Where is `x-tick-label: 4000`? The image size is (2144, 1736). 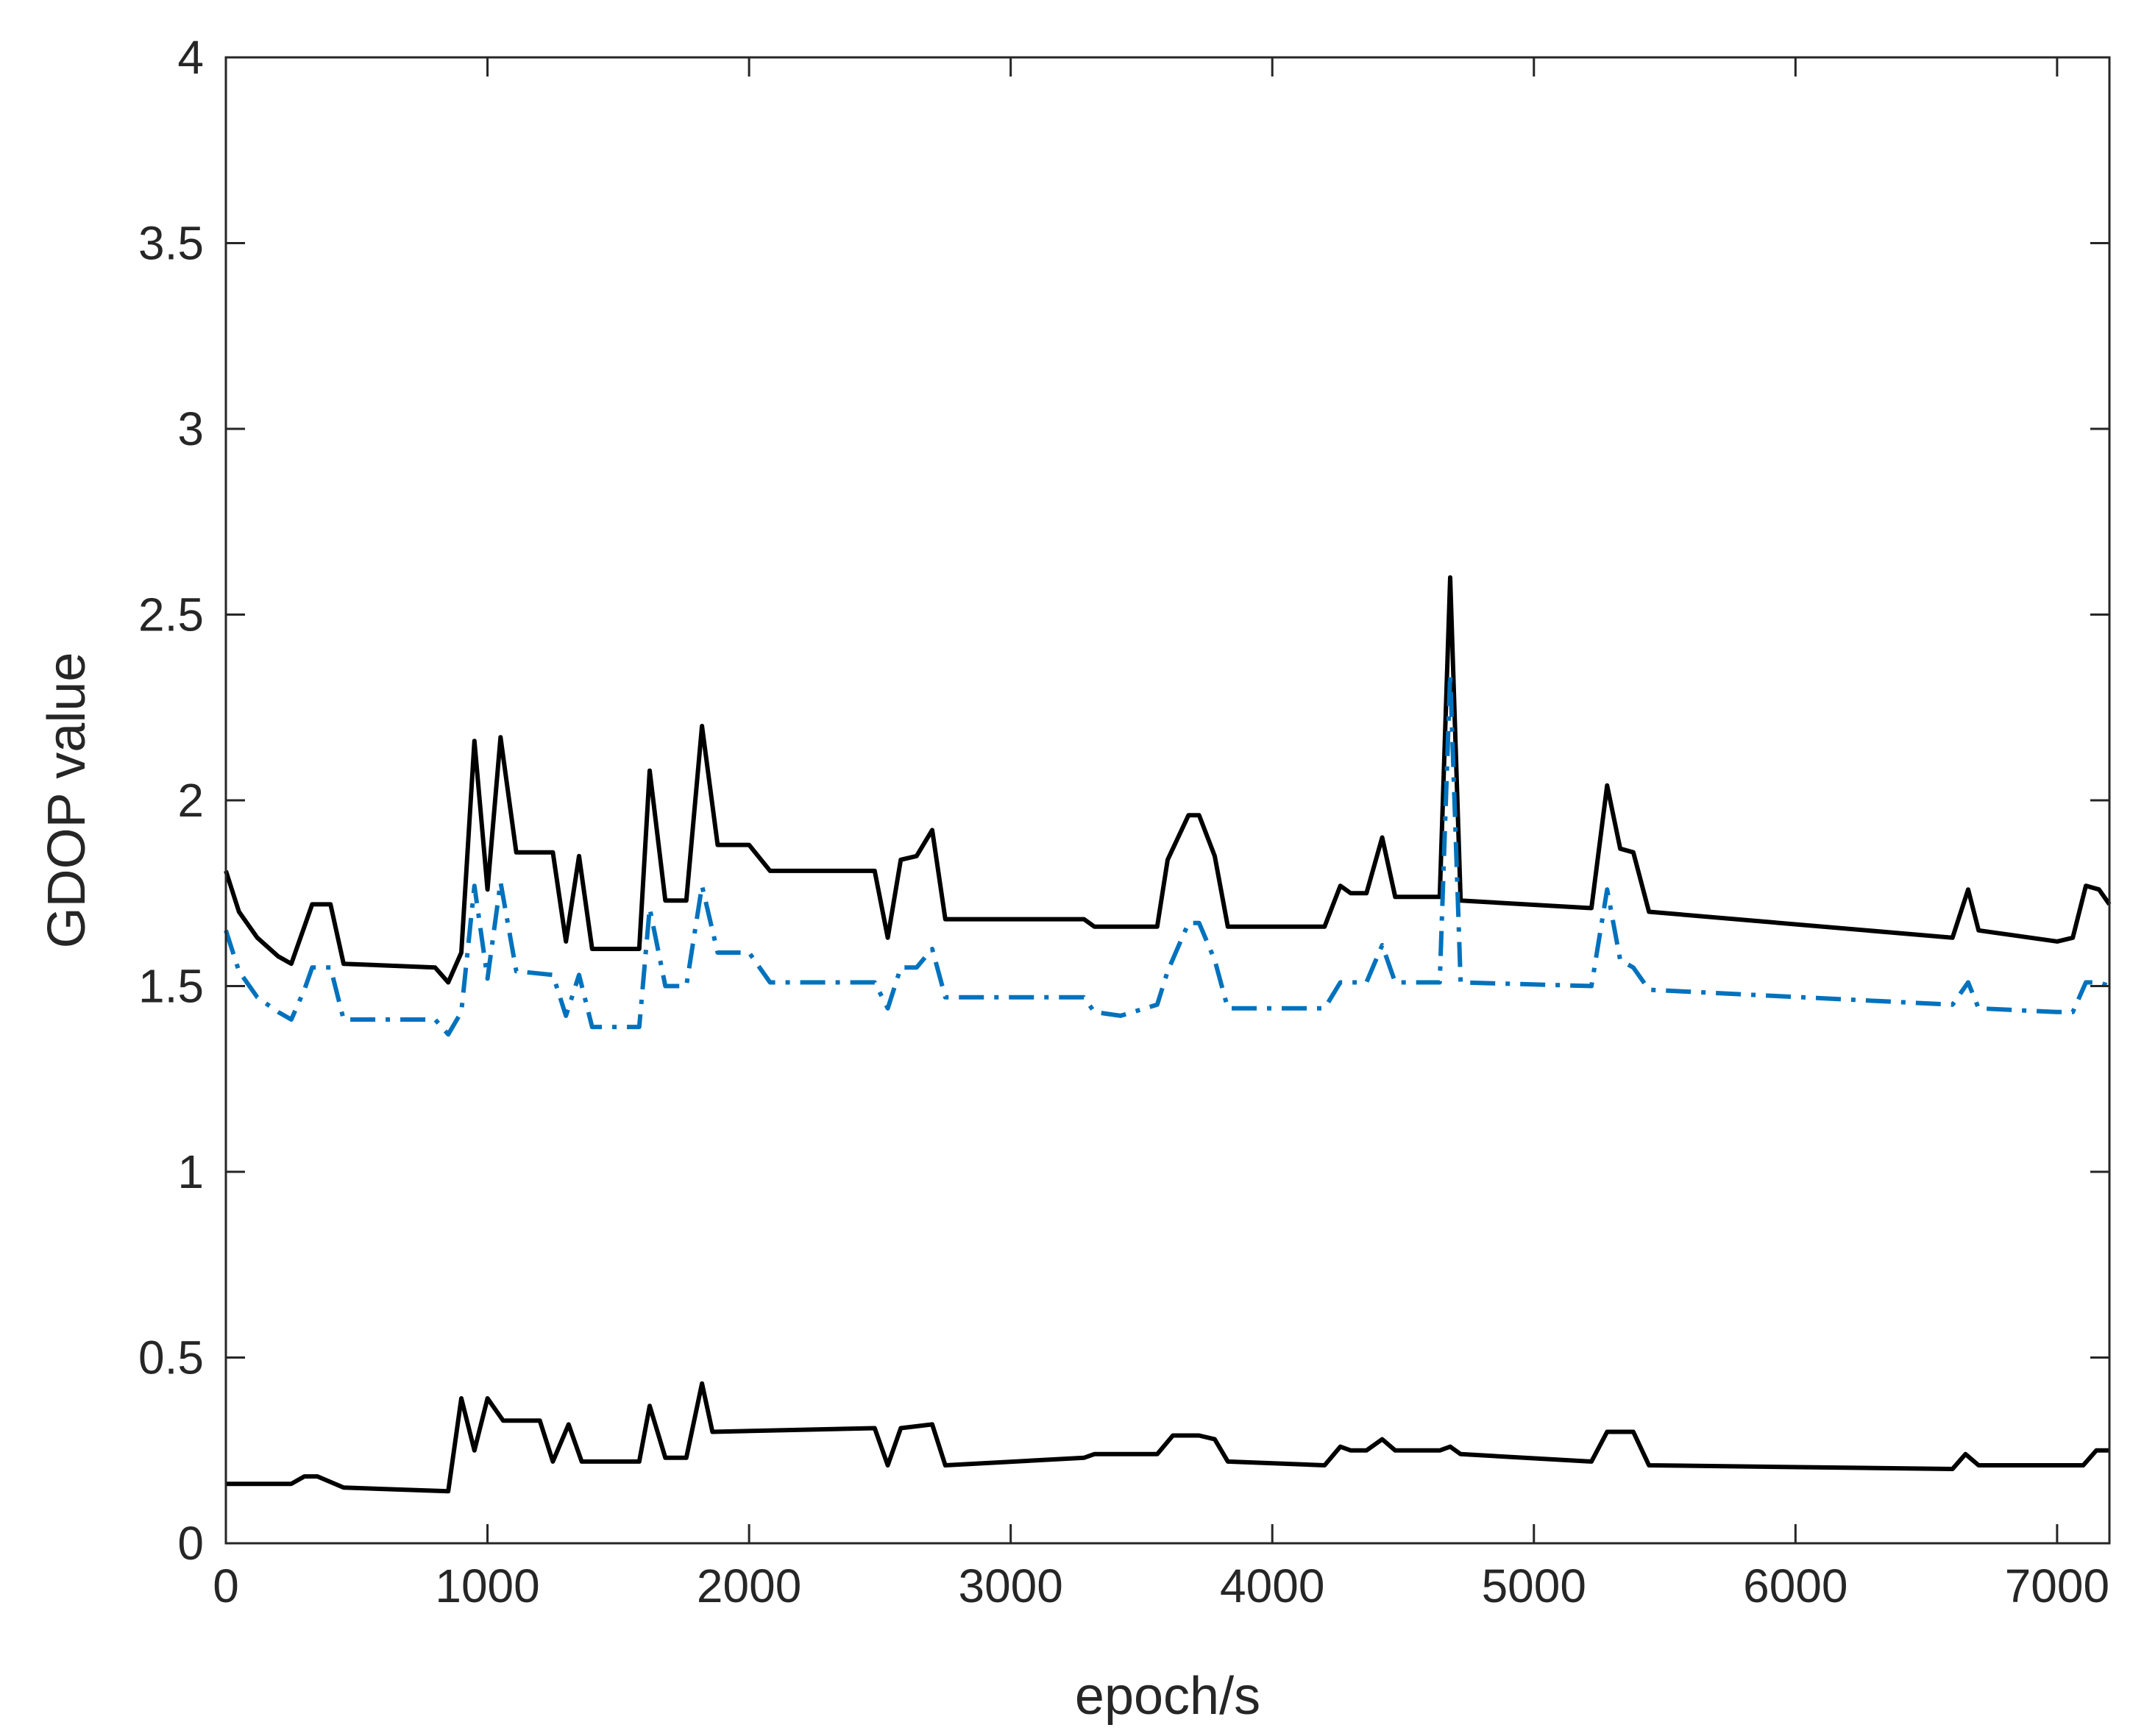
x-tick-label: 4000 is located at coordinates (1272, 1585).